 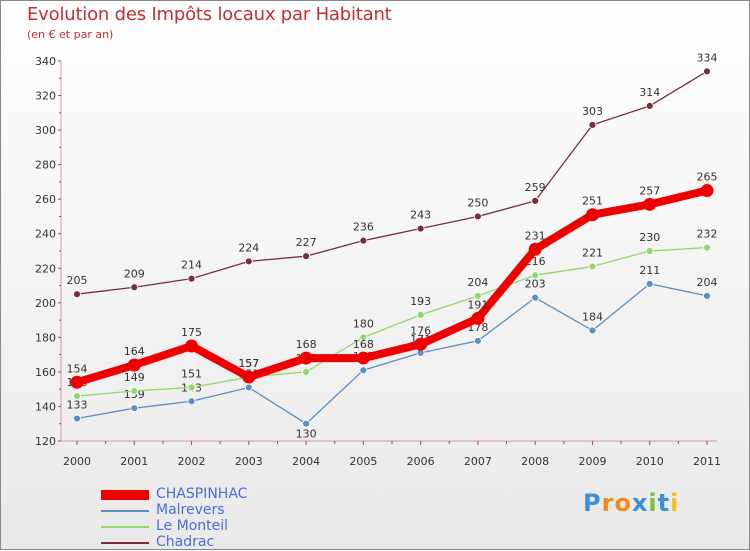 What do you see at coordinates (420, 330) in the screenshot?
I see `data-label-chaspinhac: 176` at bounding box center [420, 330].